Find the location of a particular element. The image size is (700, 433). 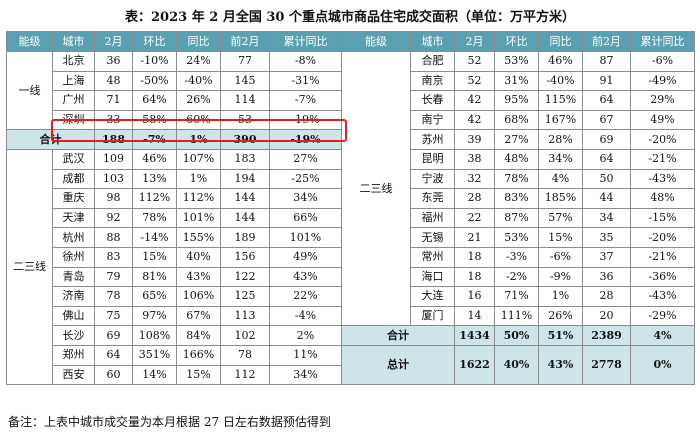

table-cell: -40% is located at coordinates (198, 81).